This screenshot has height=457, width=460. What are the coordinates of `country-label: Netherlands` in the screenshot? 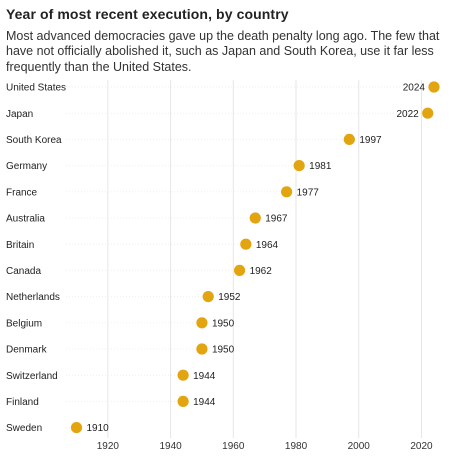 It's located at (33, 297).